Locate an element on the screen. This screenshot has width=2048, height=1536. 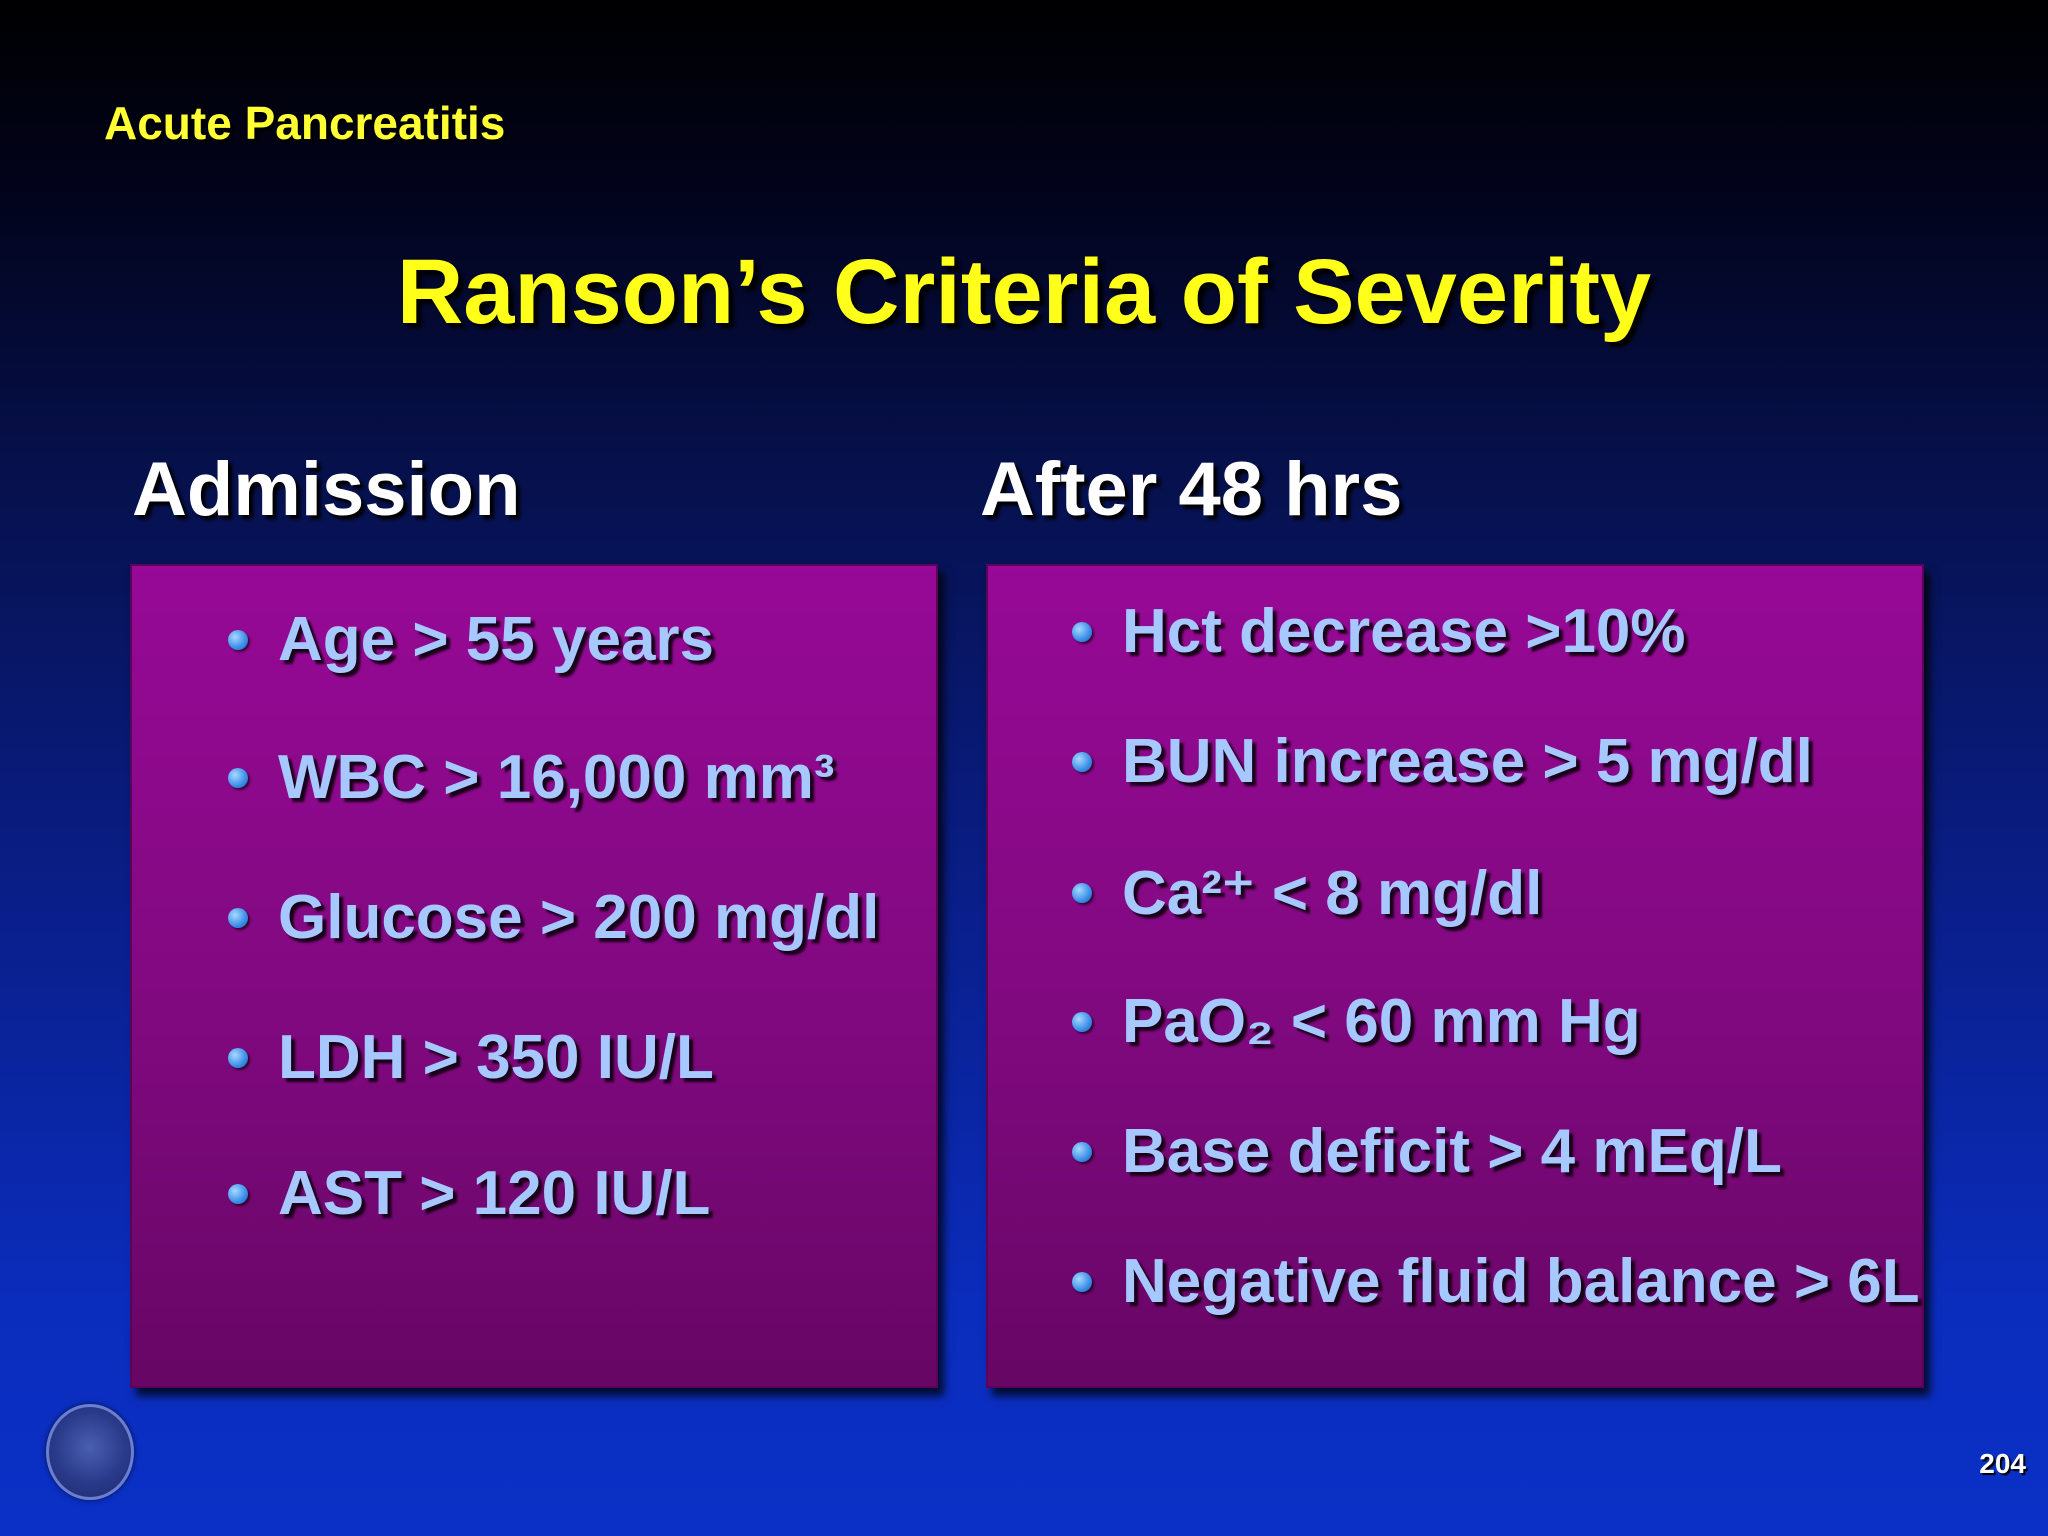
institution-seal-icon is located at coordinates (90, 1452).